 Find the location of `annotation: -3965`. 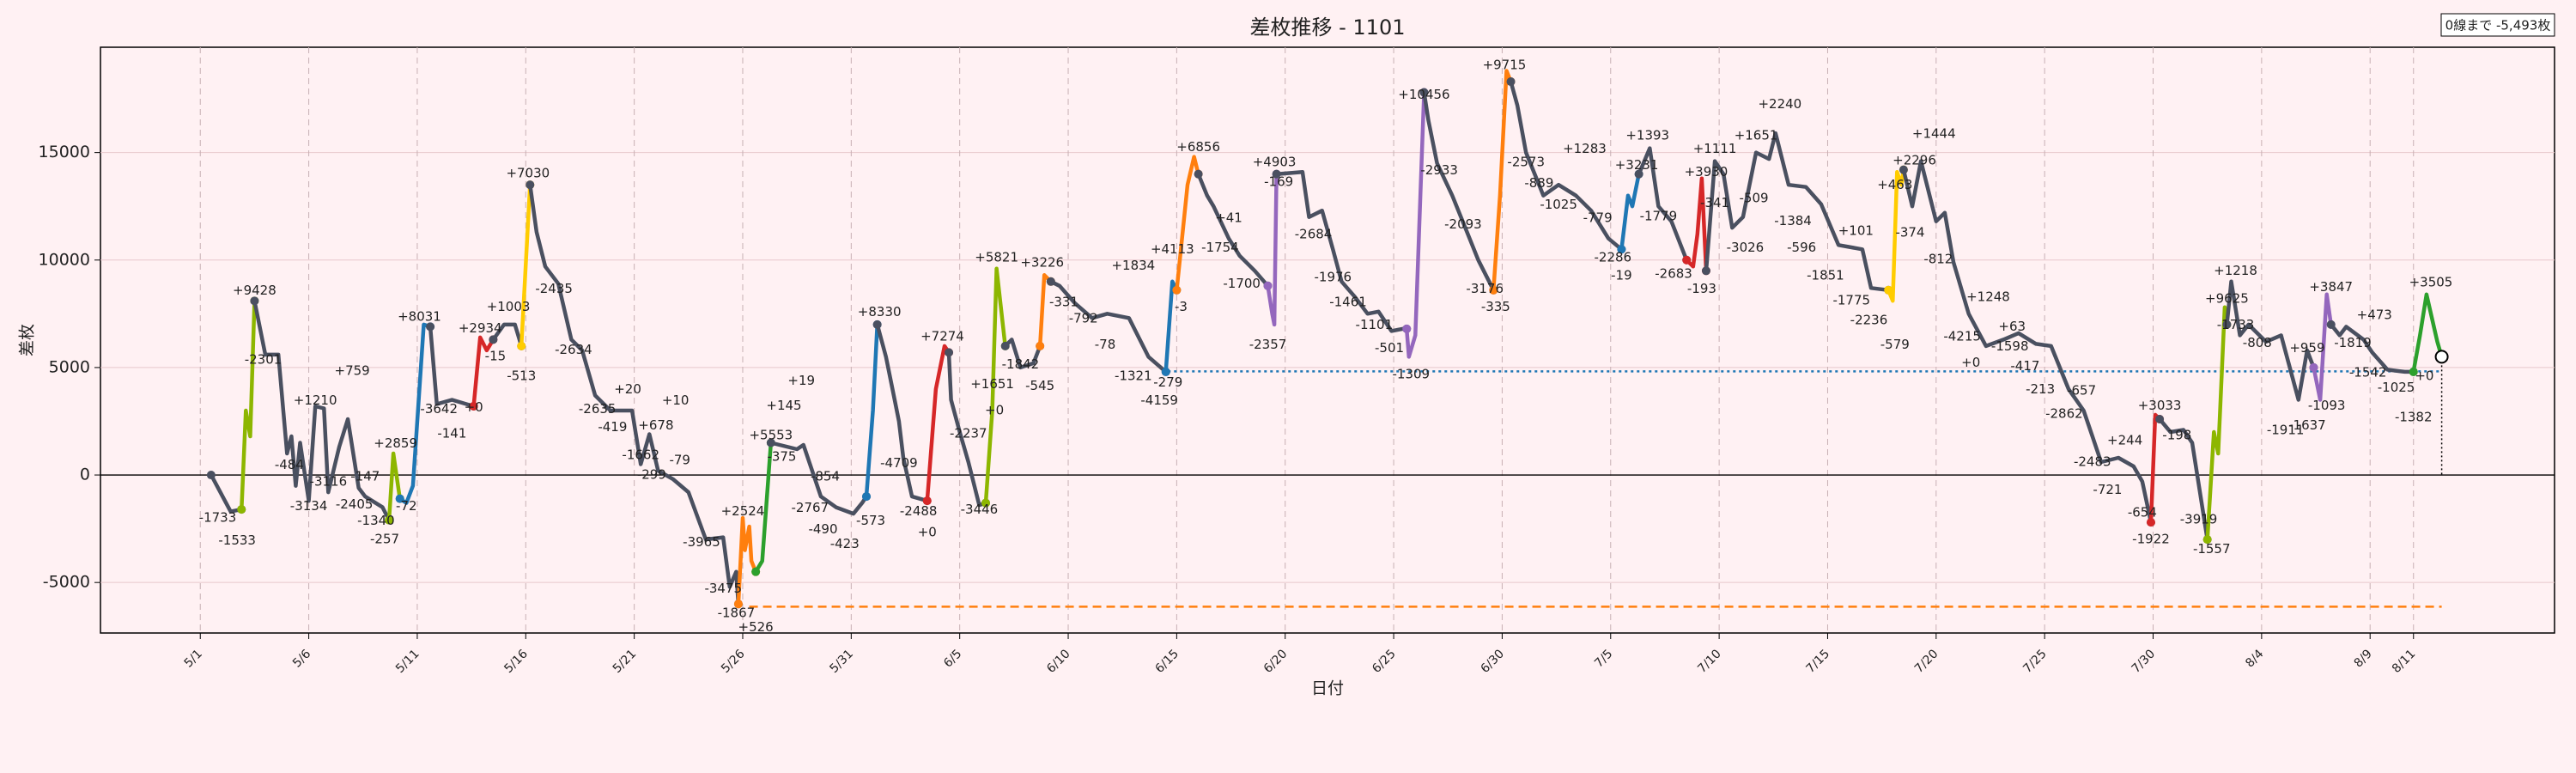

annotation: -3965 is located at coordinates (702, 542).